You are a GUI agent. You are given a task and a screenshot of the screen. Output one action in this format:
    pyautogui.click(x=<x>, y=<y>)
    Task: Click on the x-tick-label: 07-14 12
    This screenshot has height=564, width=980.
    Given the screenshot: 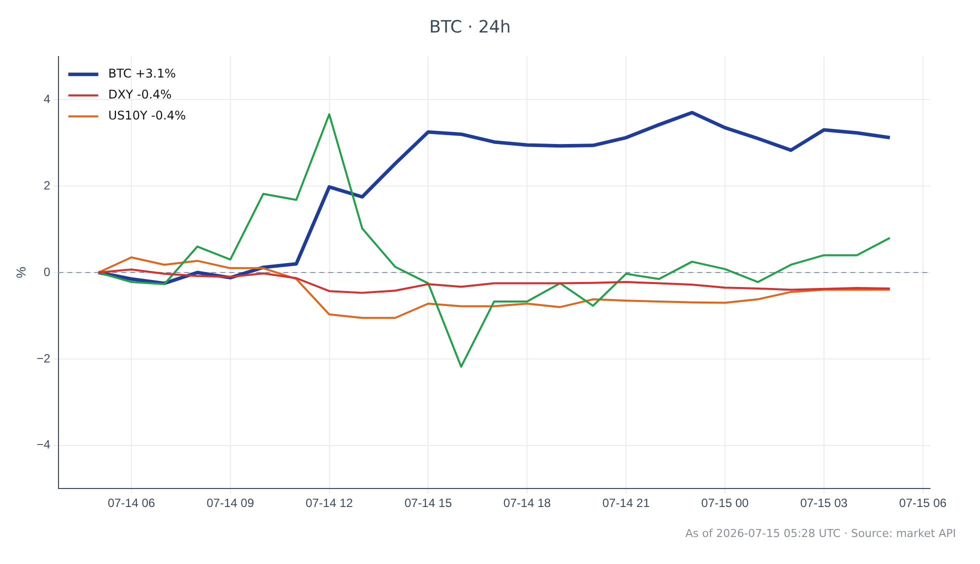 What is the action you would take?
    pyautogui.click(x=330, y=503)
    